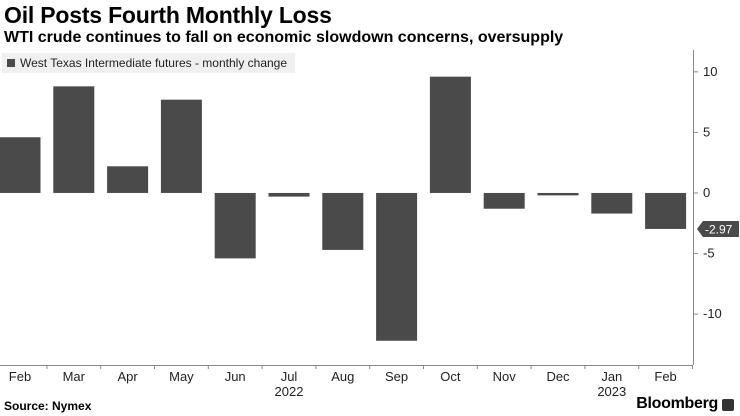 The image size is (740, 416). What do you see at coordinates (235, 376) in the screenshot?
I see `x-tick-label-4: Jun` at bounding box center [235, 376].